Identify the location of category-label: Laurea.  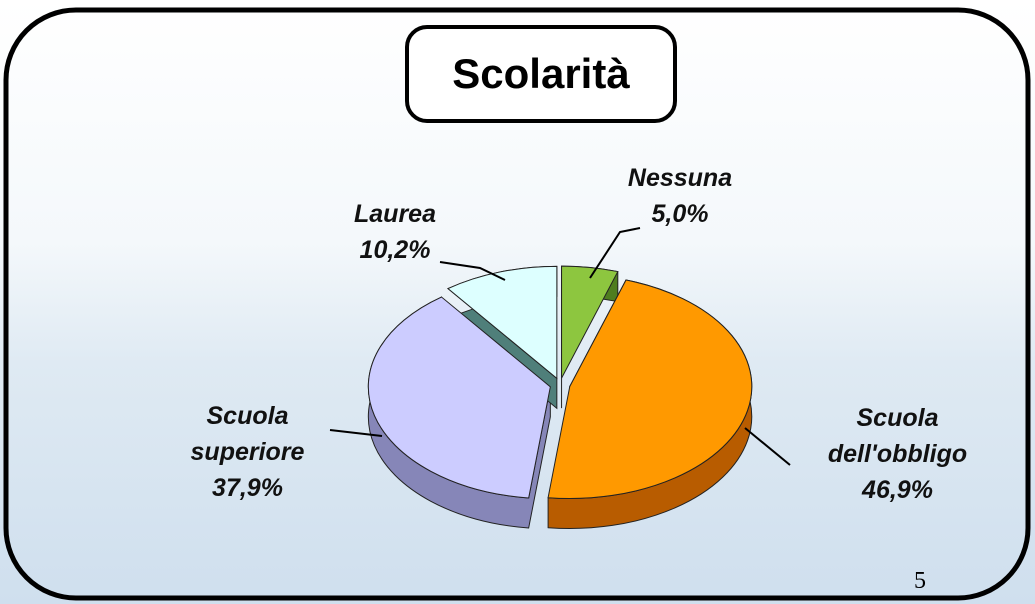
(395, 214).